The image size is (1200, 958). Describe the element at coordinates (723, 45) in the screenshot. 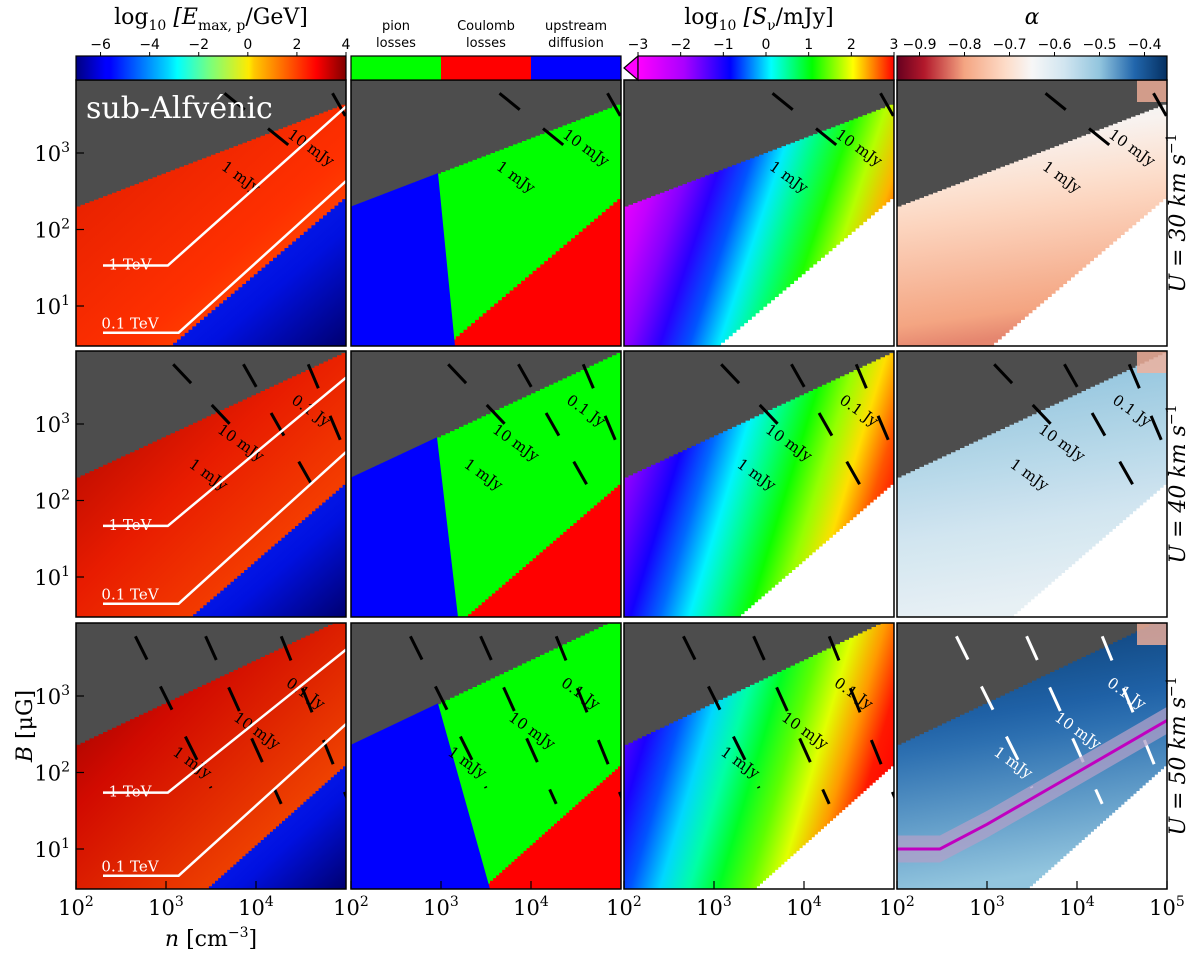

I see `colorbar-tick-label: −1` at that location.